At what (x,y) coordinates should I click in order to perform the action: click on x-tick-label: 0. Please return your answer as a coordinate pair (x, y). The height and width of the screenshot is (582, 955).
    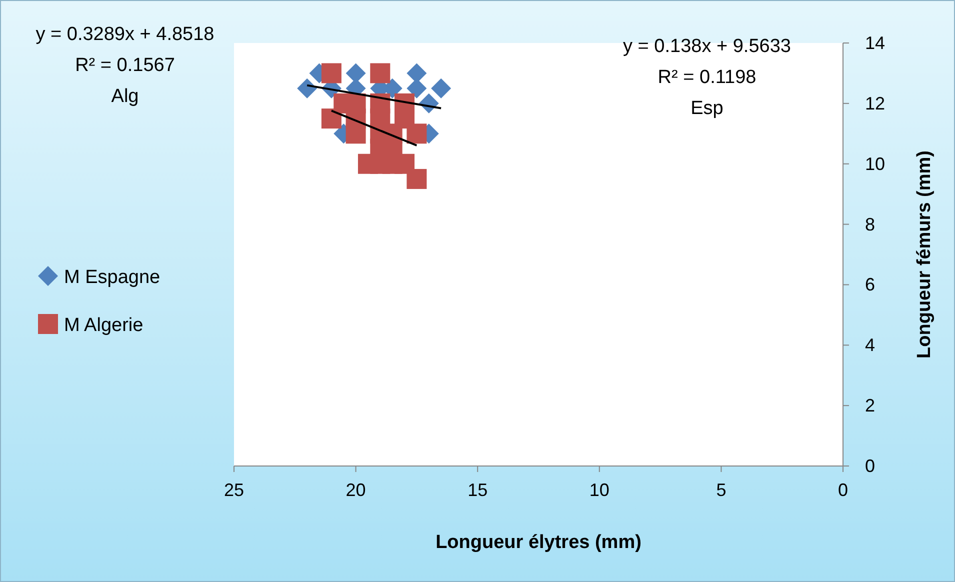
    Looking at the image, I should click on (843, 490).